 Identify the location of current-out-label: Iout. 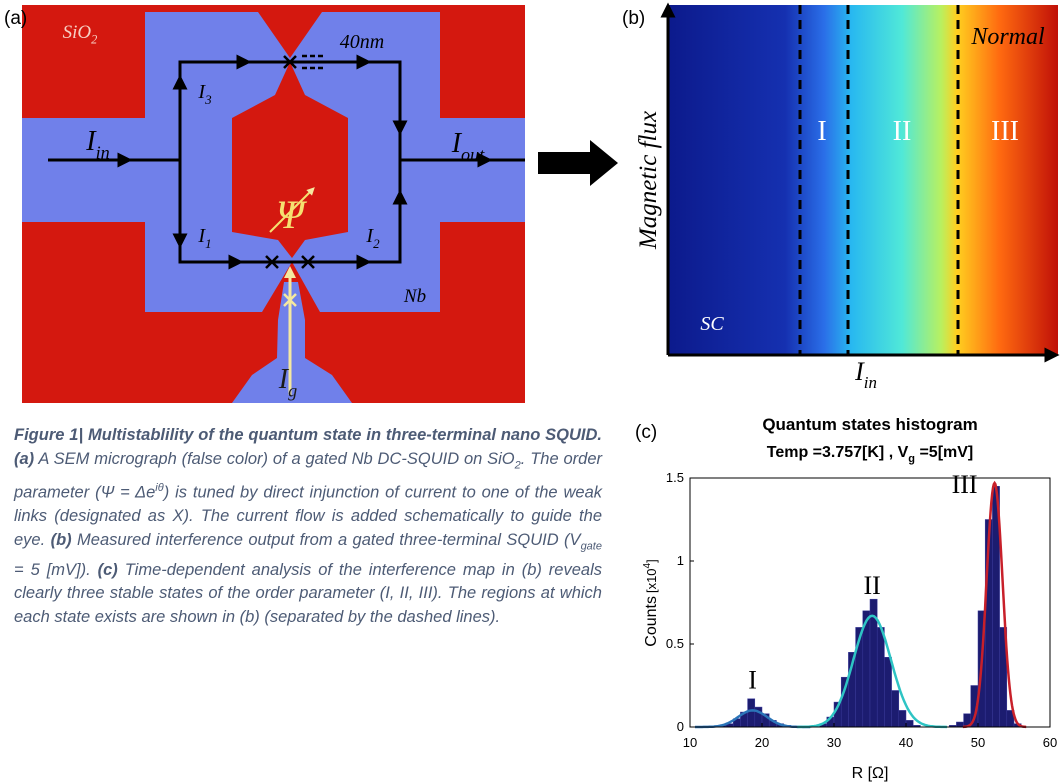
(468, 146).